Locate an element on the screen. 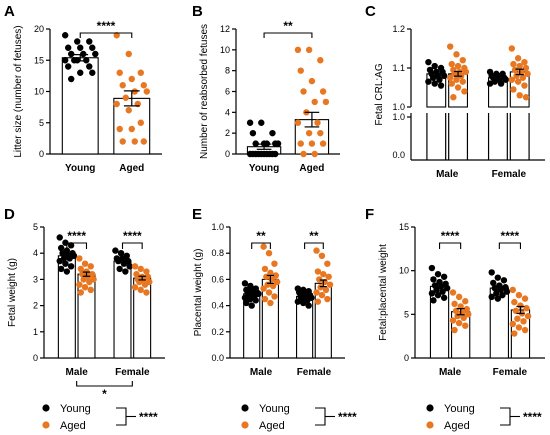 The width and height of the screenshot is (550, 435). legend-3: Young Aged **** is located at coordinates (484, 417).